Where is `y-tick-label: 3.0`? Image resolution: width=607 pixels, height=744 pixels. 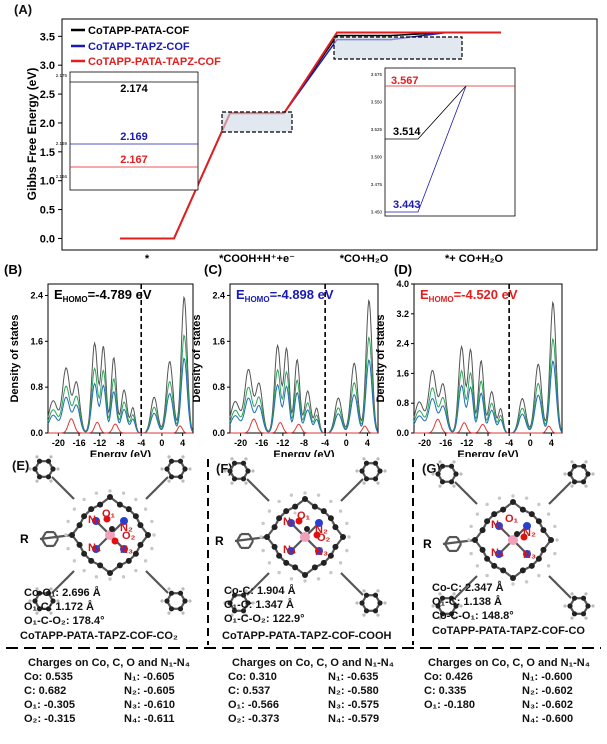 y-tick-label: 3.0 is located at coordinates (47, 66).